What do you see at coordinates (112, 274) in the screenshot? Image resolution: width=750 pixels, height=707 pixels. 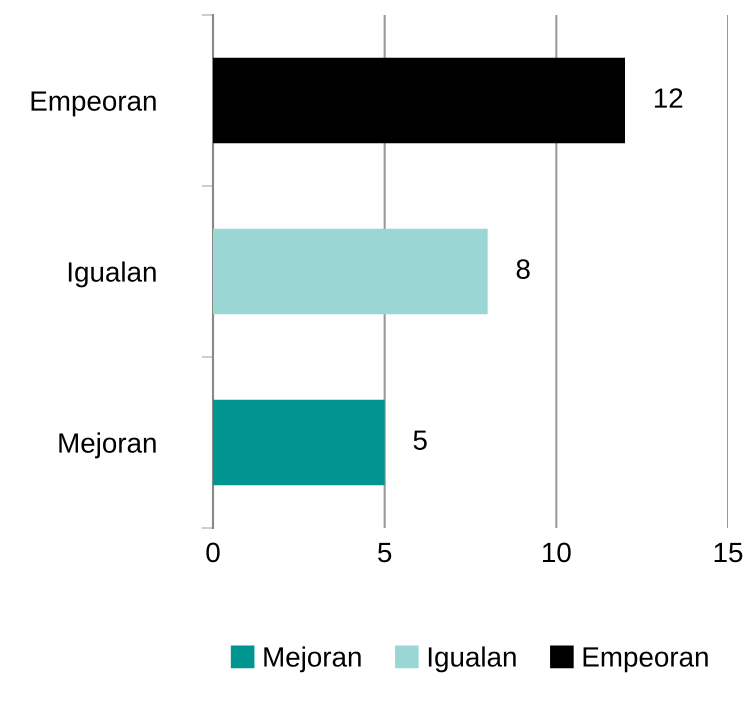 I see `y-tick-label: Igualan` at bounding box center [112, 274].